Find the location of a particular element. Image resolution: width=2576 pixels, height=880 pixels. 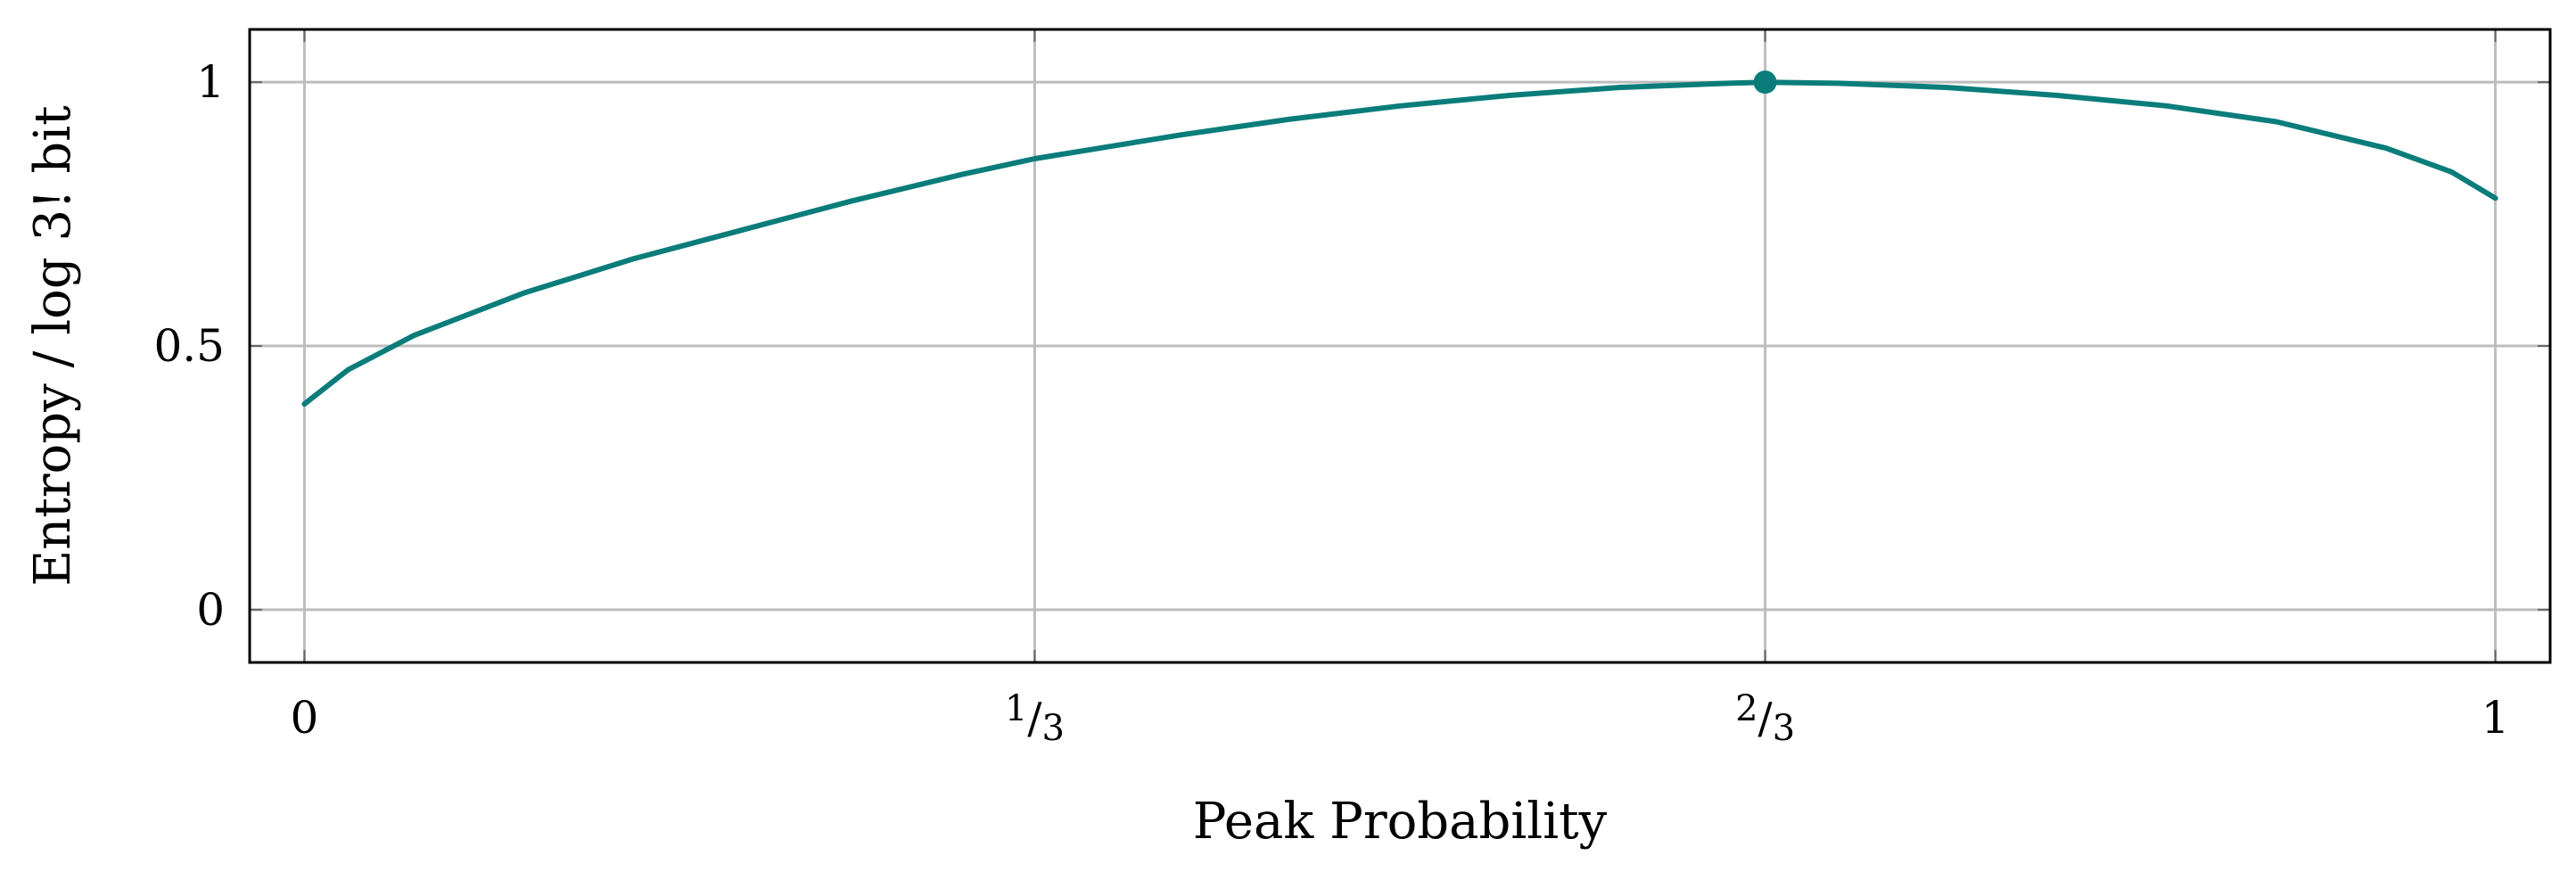

y-tick-label: 0.5 is located at coordinates (189, 346).